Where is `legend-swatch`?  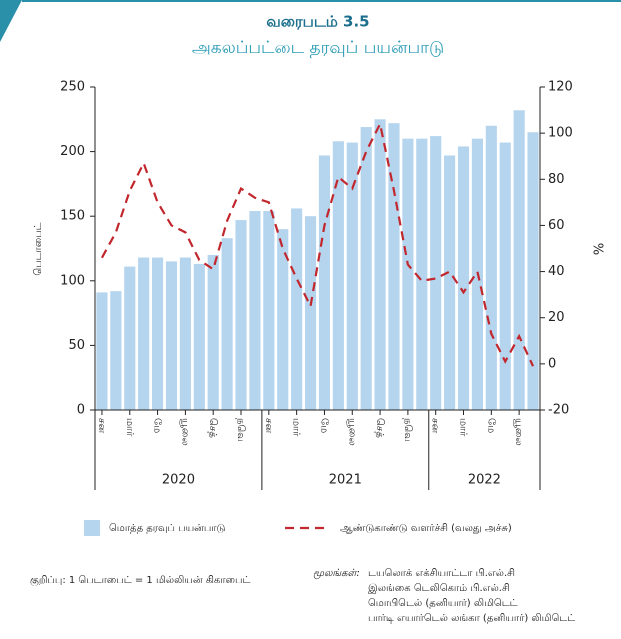
legend-swatch is located at coordinates (92, 528).